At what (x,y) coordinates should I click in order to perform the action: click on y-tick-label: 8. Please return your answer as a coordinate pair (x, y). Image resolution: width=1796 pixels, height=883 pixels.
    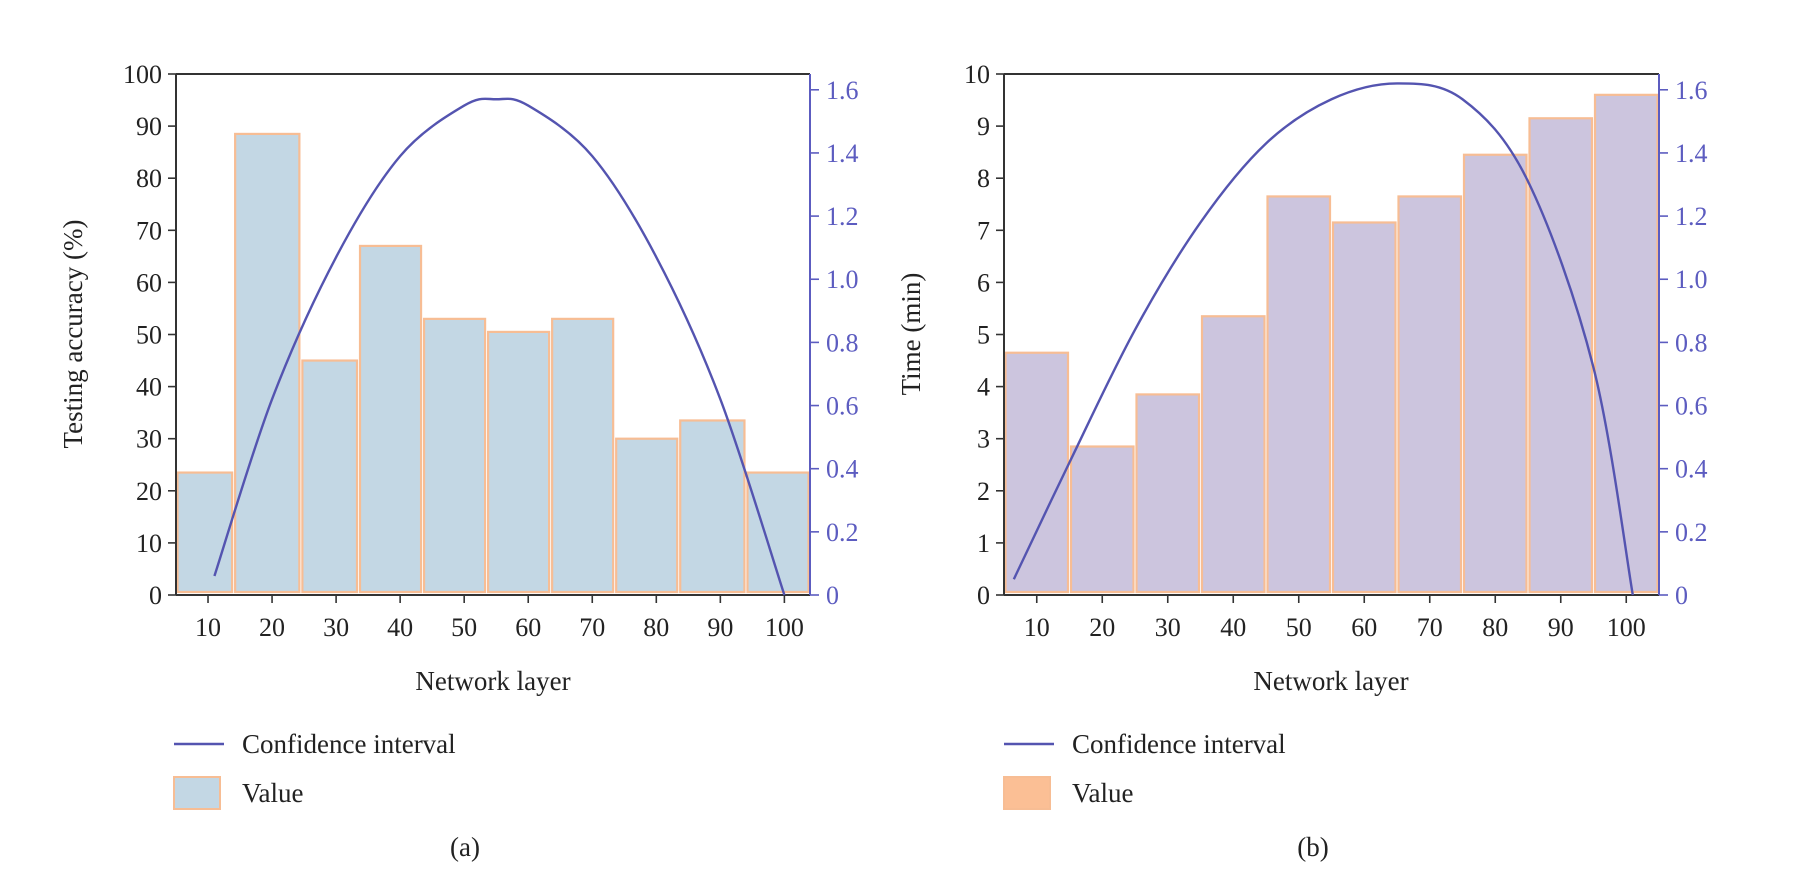
    Looking at the image, I should click on (983, 178).